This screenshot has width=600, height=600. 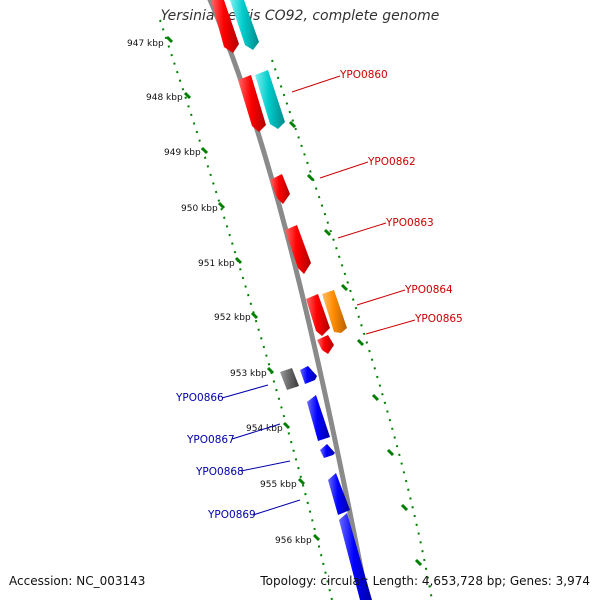 I want to click on gene-label: YPO0865, so click(x=438, y=319).